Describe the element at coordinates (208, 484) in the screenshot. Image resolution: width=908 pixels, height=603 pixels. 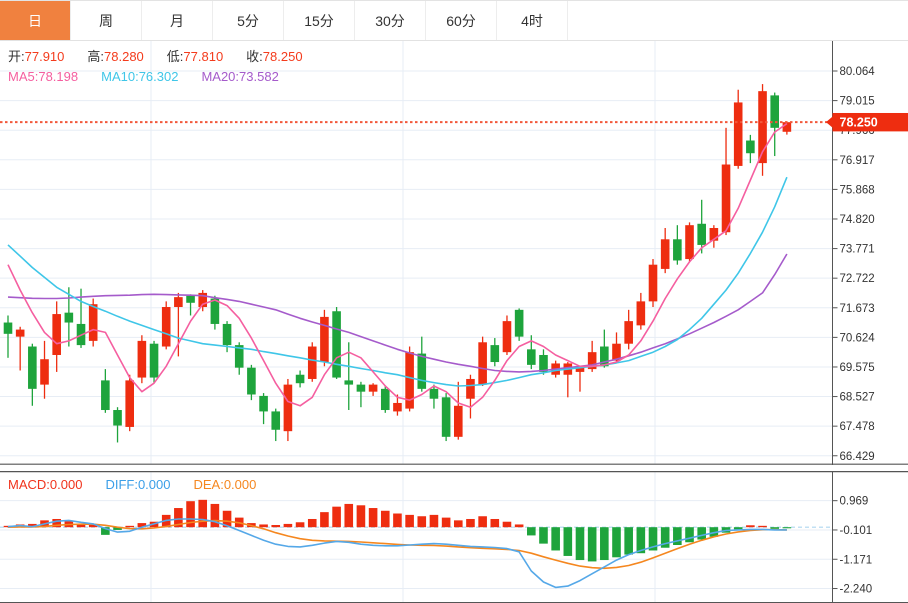
I see `dea-label: DEA:` at that location.